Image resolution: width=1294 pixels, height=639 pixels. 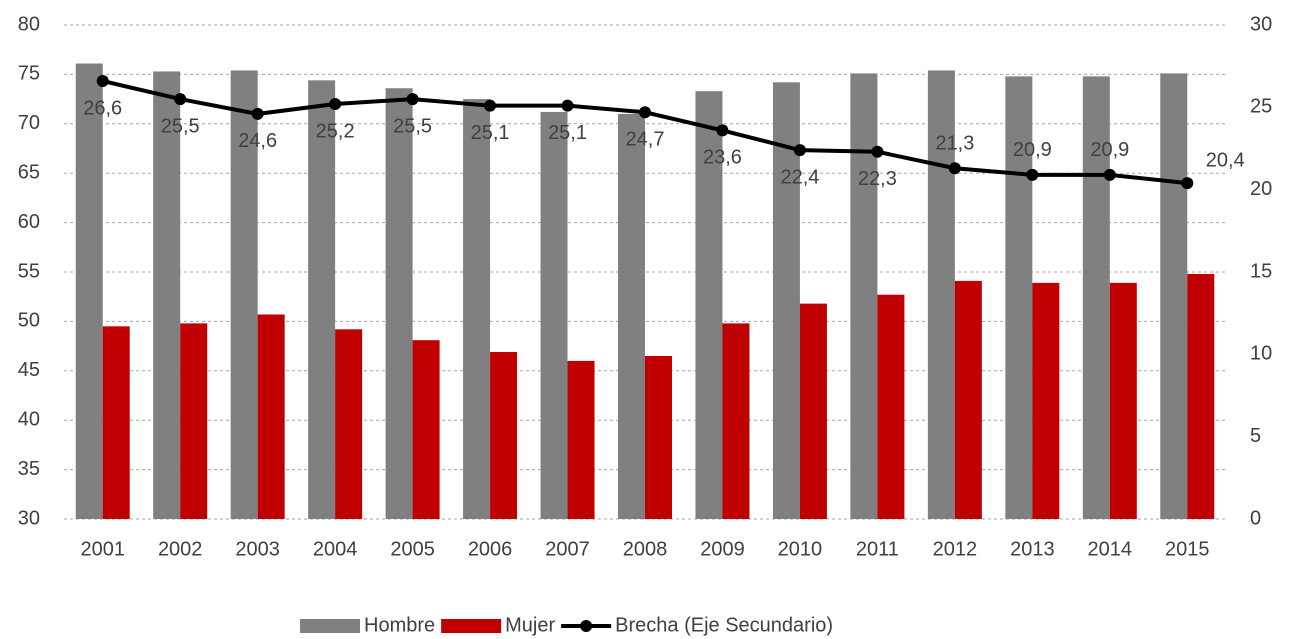 What do you see at coordinates (530, 625) in the screenshot?
I see `legend-label: Mujer` at bounding box center [530, 625].